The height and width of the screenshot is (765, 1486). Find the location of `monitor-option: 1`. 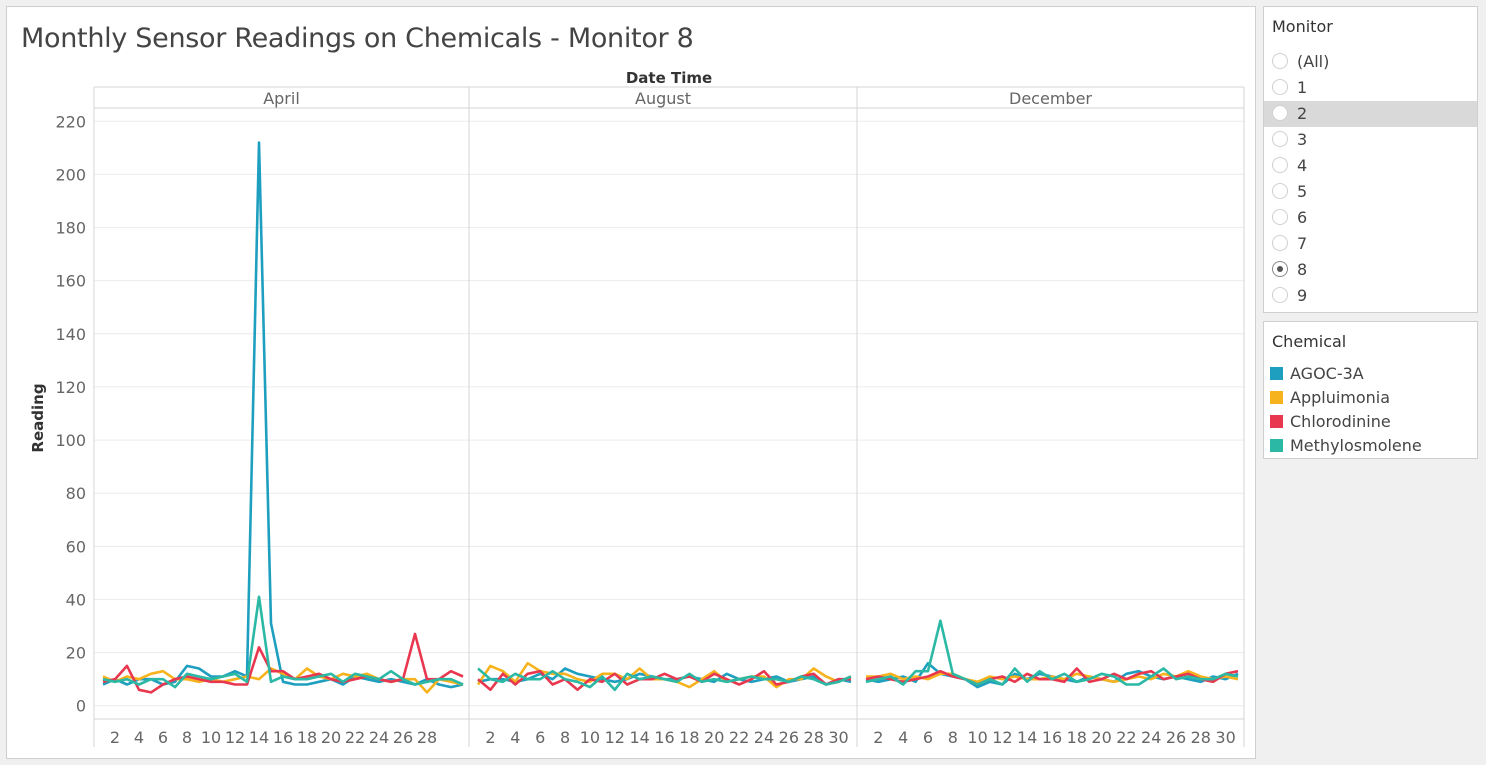

monitor-option: 1 is located at coordinates (1370, 88).